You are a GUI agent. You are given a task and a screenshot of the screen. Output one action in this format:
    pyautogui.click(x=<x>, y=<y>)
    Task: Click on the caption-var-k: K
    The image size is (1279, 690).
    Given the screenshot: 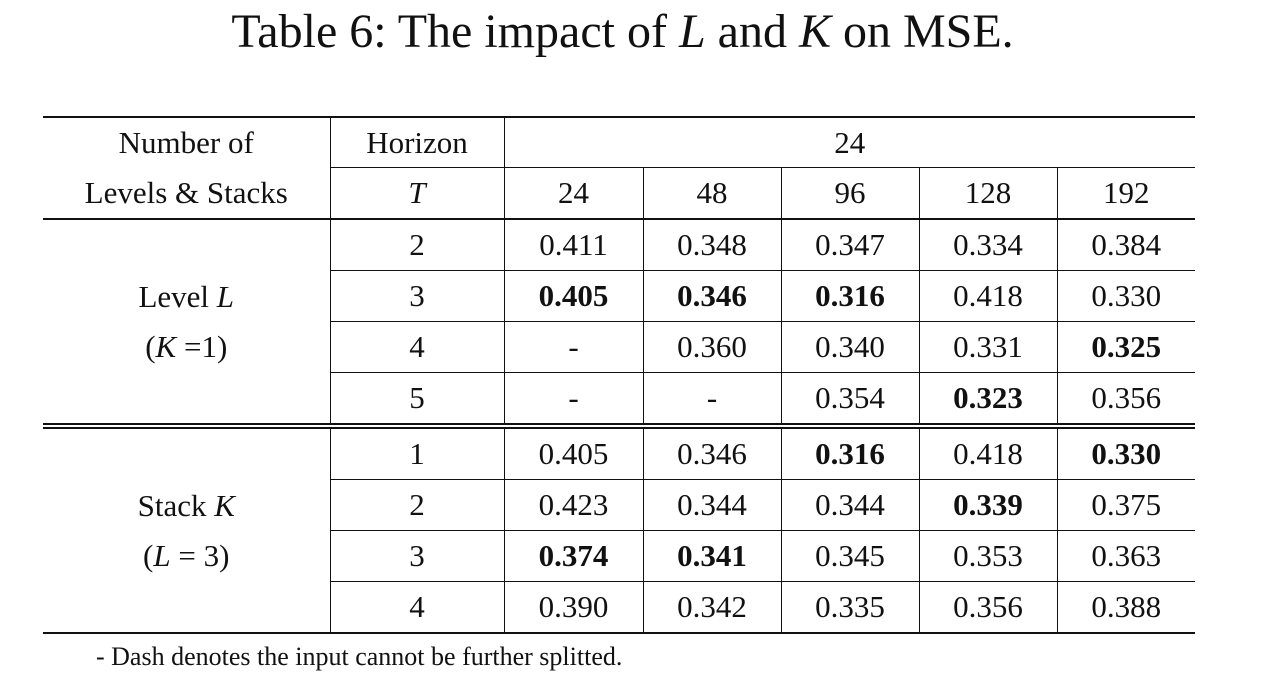 What is the action you would take?
    pyautogui.click(x=814, y=31)
    